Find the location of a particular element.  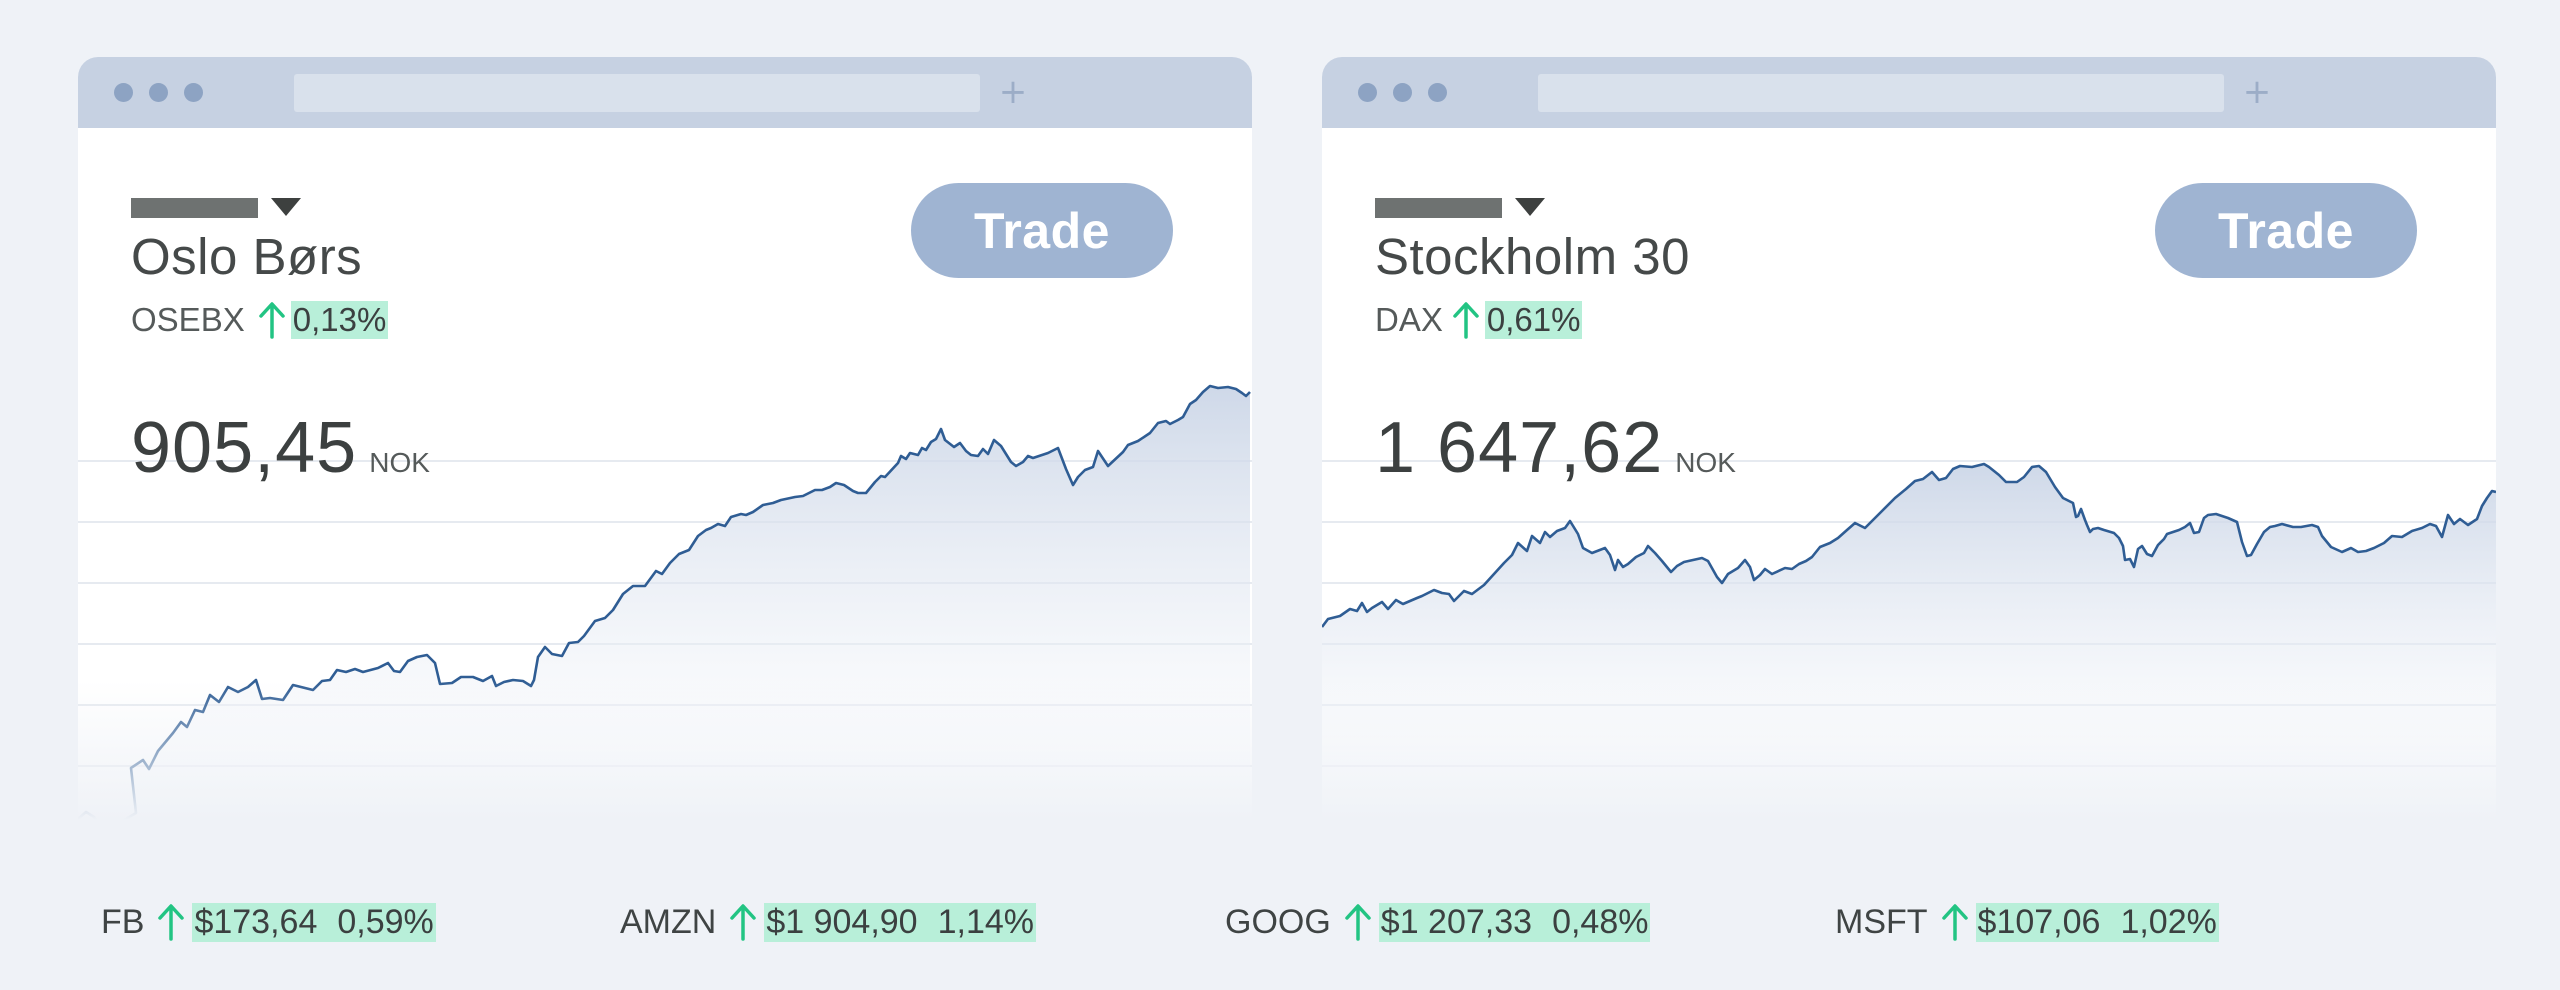

stock-change: 0,59% is located at coordinates (385, 921).